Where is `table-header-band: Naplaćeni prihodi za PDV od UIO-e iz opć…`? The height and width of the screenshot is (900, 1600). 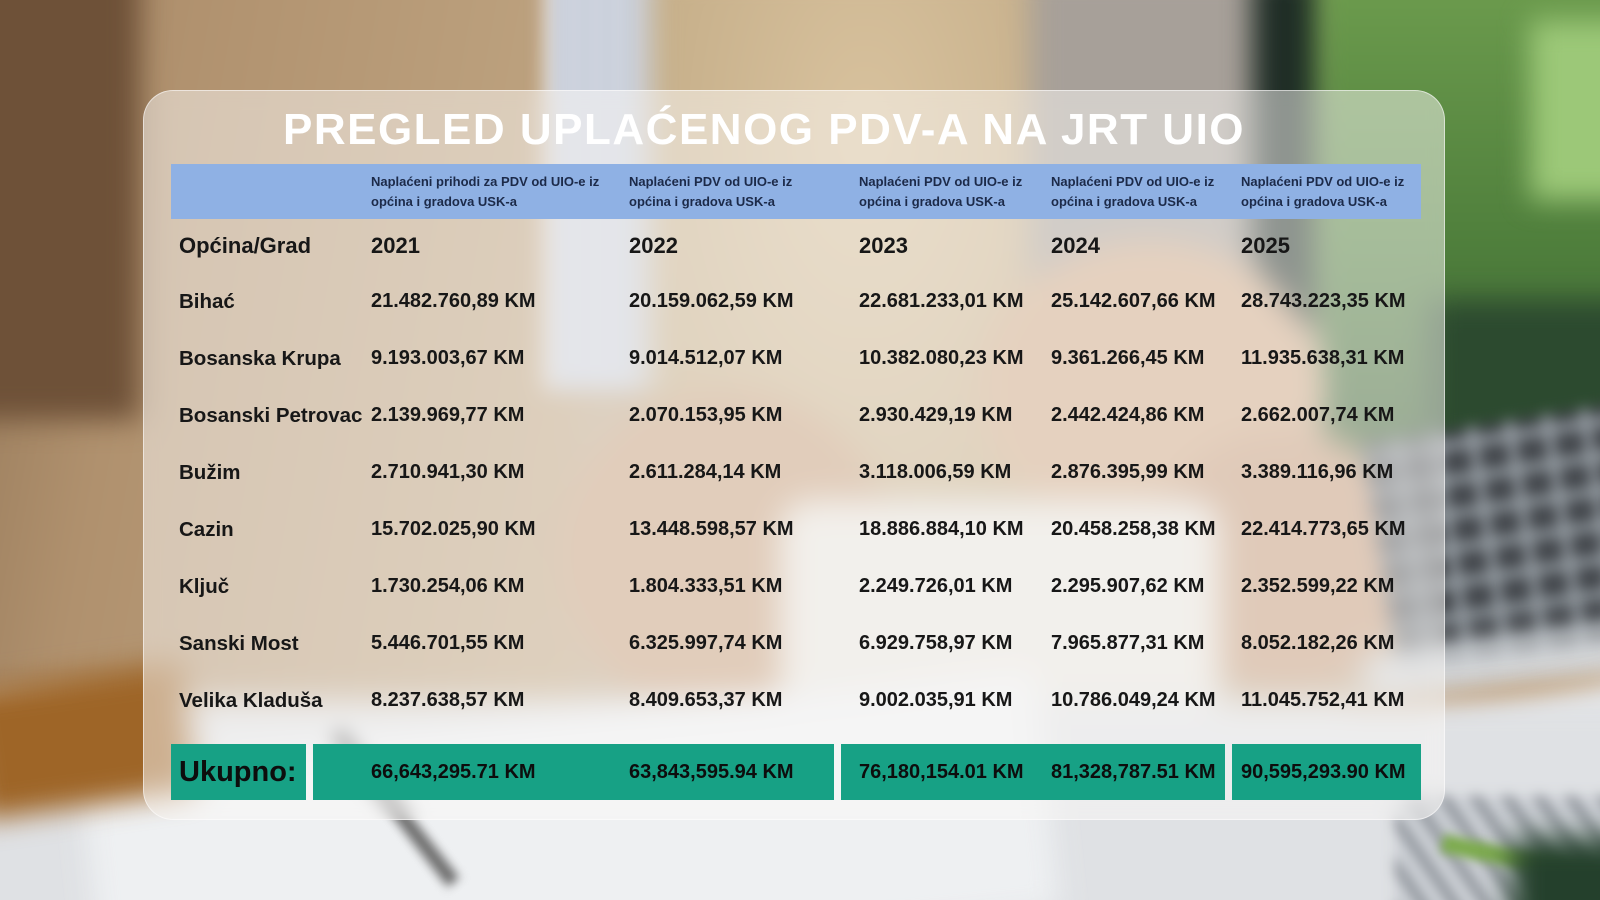 table-header-band: Naplaćeni prihodi za PDV od UIO-e iz opć… is located at coordinates (796, 191).